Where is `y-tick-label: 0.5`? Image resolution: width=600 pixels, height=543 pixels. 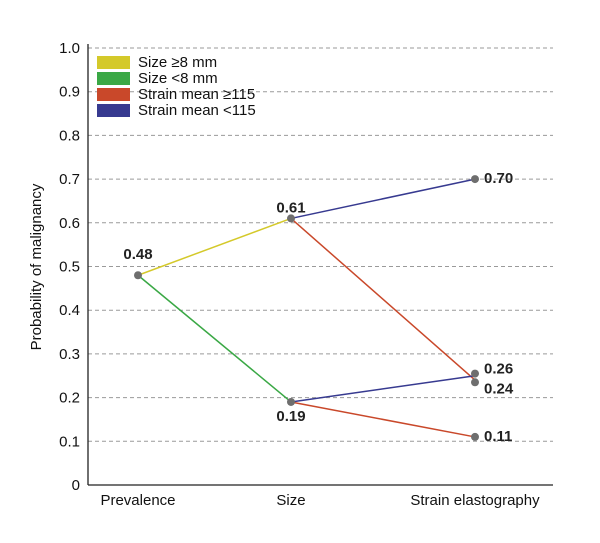
y-tick-label: 0.5 is located at coordinates (69, 267).